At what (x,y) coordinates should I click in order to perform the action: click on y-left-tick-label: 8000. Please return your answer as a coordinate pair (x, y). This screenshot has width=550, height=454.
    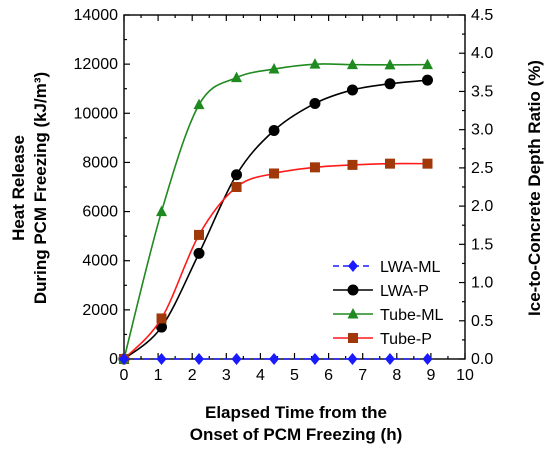
    Looking at the image, I should click on (100, 162).